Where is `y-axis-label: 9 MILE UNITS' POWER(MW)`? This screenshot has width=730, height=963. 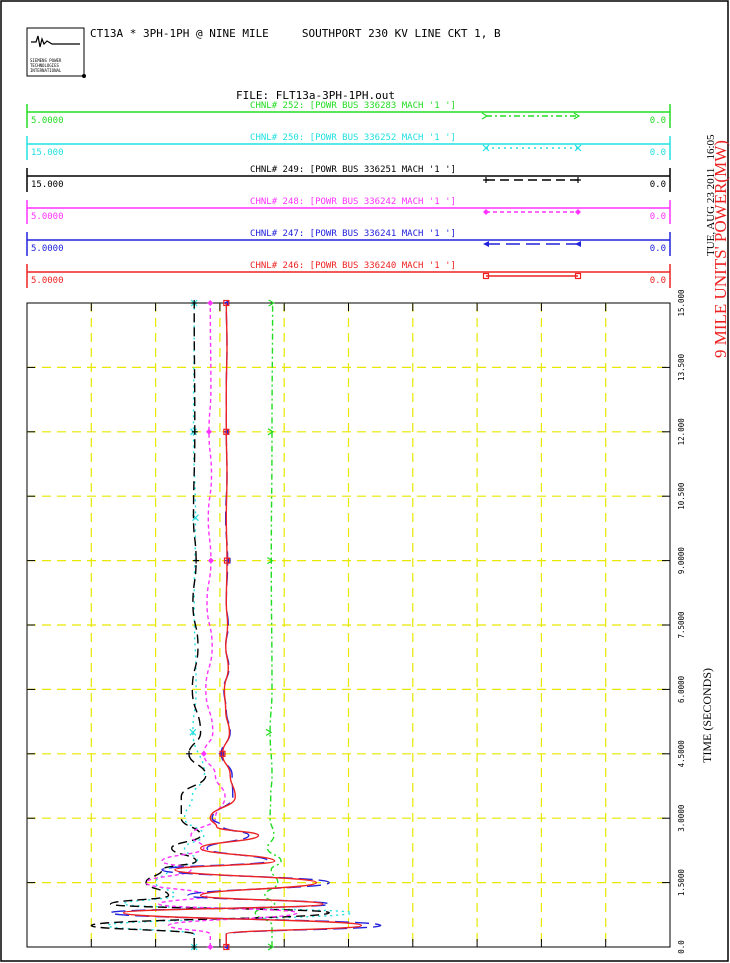
y-axis-label: 9 MILE UNITS' POWER(MW) is located at coordinates (720, 249).